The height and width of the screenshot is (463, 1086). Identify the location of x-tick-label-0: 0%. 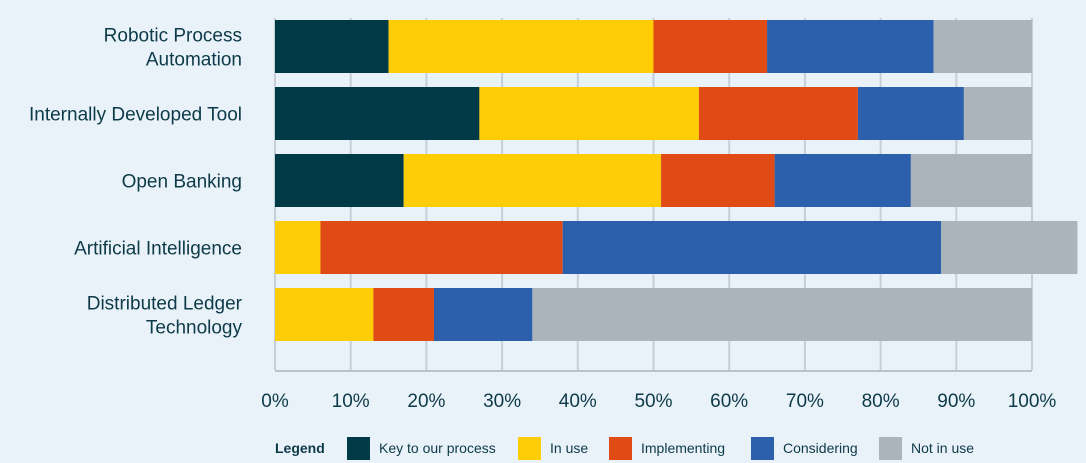
(275, 401).